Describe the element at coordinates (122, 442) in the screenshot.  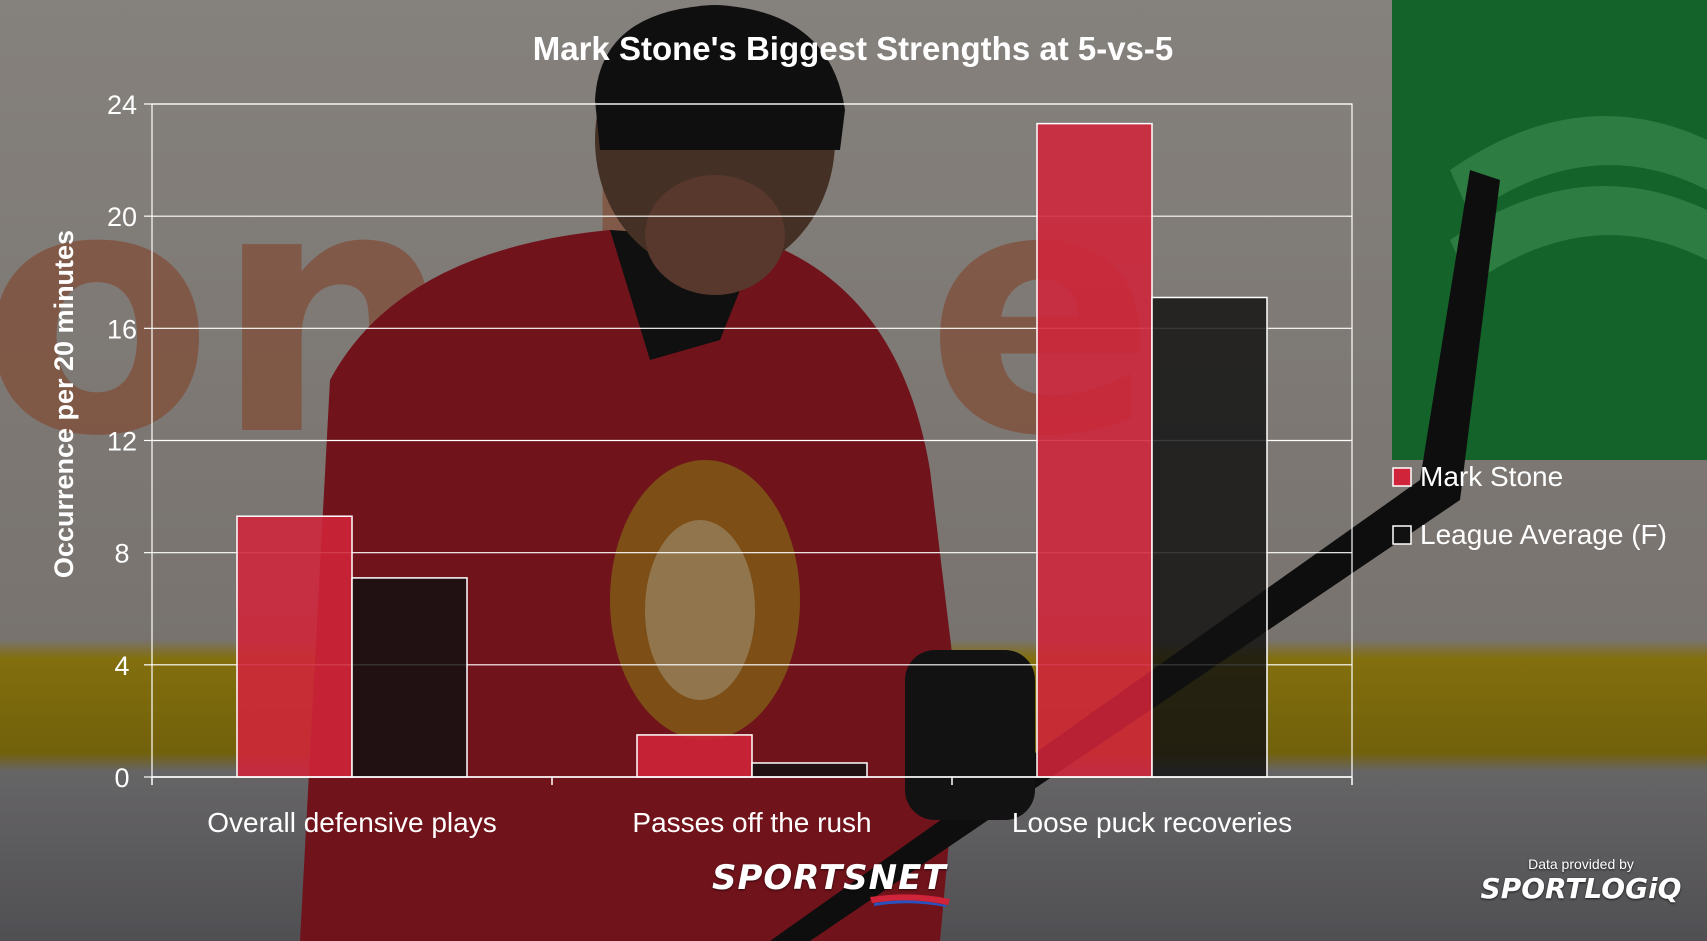
I see `y-tick-label: 12` at that location.